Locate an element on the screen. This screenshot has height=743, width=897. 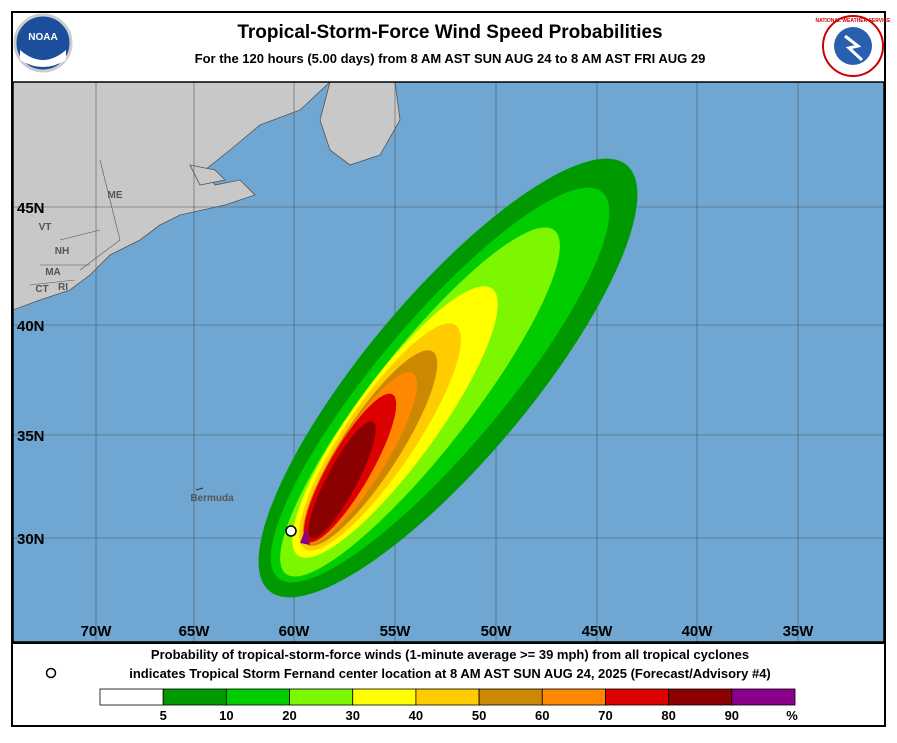
place-label: VT is located at coordinates (45, 227).